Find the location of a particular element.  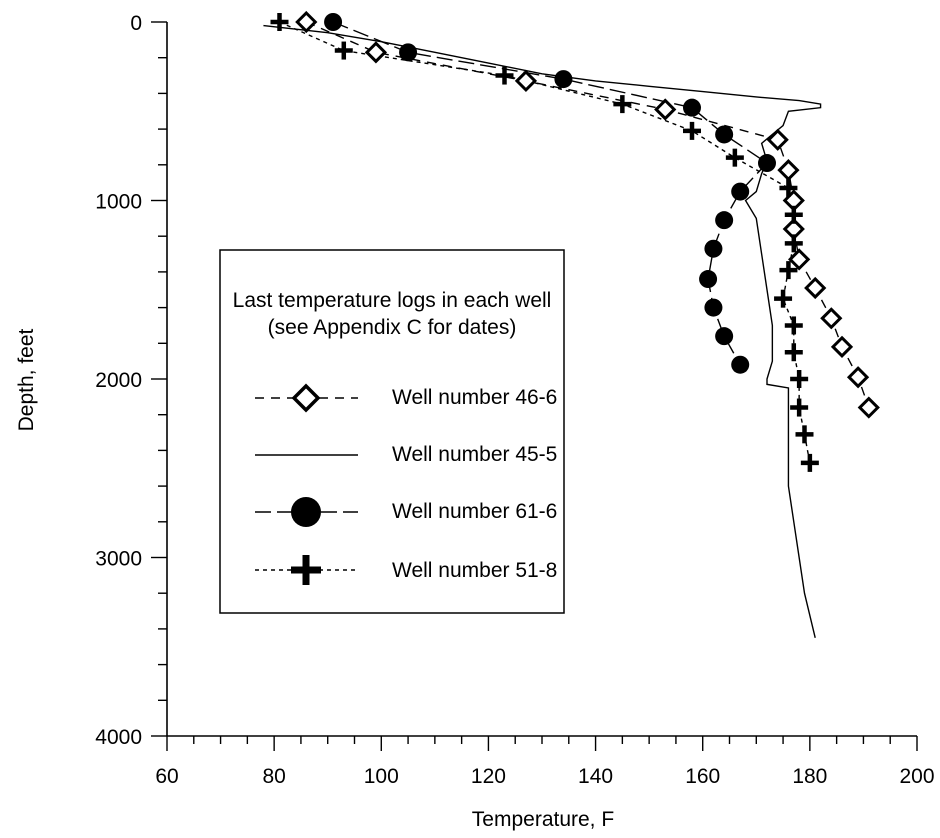

x-tick-label: 180 is located at coordinates (809, 776).